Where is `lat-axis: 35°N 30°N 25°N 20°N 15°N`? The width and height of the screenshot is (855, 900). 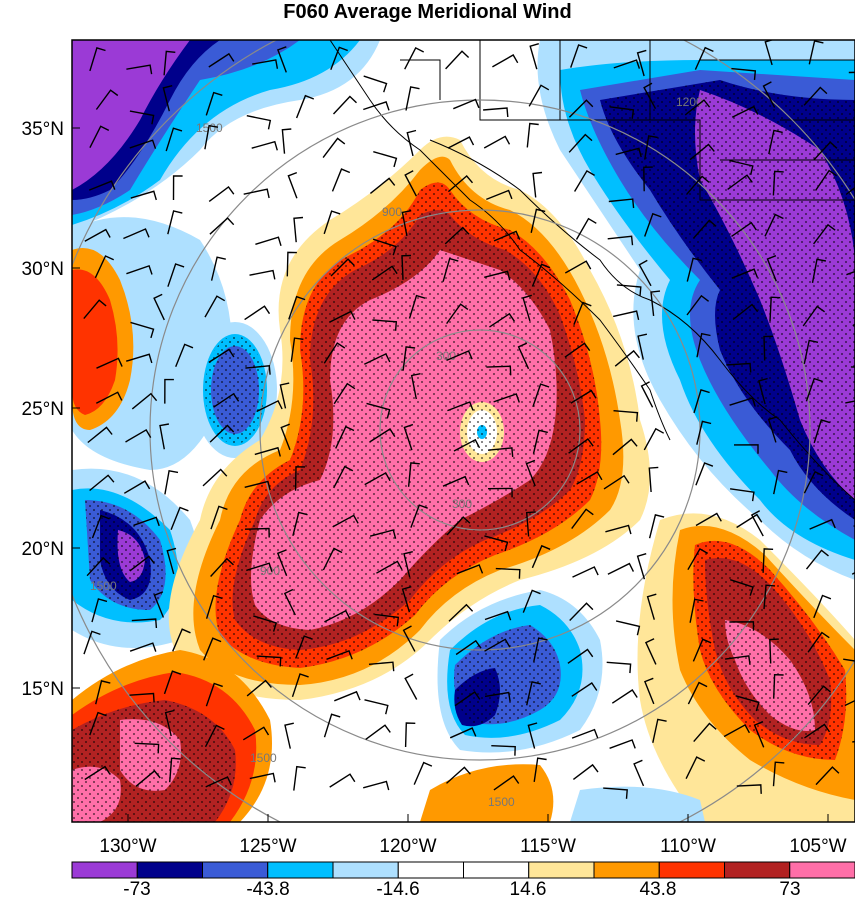 lat-axis: 35°N 30°N 25°N 20°N 15°N is located at coordinates (51, 409).